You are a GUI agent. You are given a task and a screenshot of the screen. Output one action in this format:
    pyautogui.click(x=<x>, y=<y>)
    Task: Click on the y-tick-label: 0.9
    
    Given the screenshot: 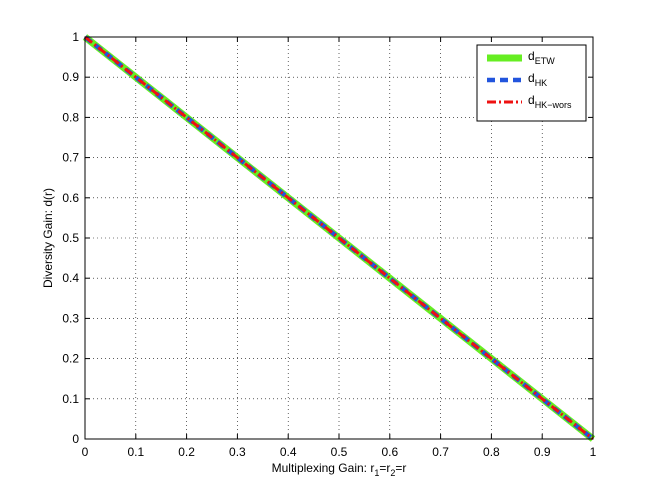 What is the action you would take?
    pyautogui.click(x=70, y=77)
    